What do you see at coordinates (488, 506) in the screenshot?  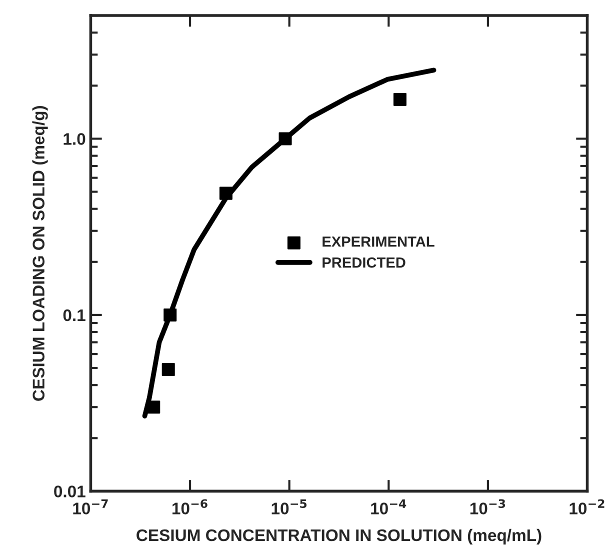 I see `x-tick-label: 10$^{−3}$` at bounding box center [488, 506].